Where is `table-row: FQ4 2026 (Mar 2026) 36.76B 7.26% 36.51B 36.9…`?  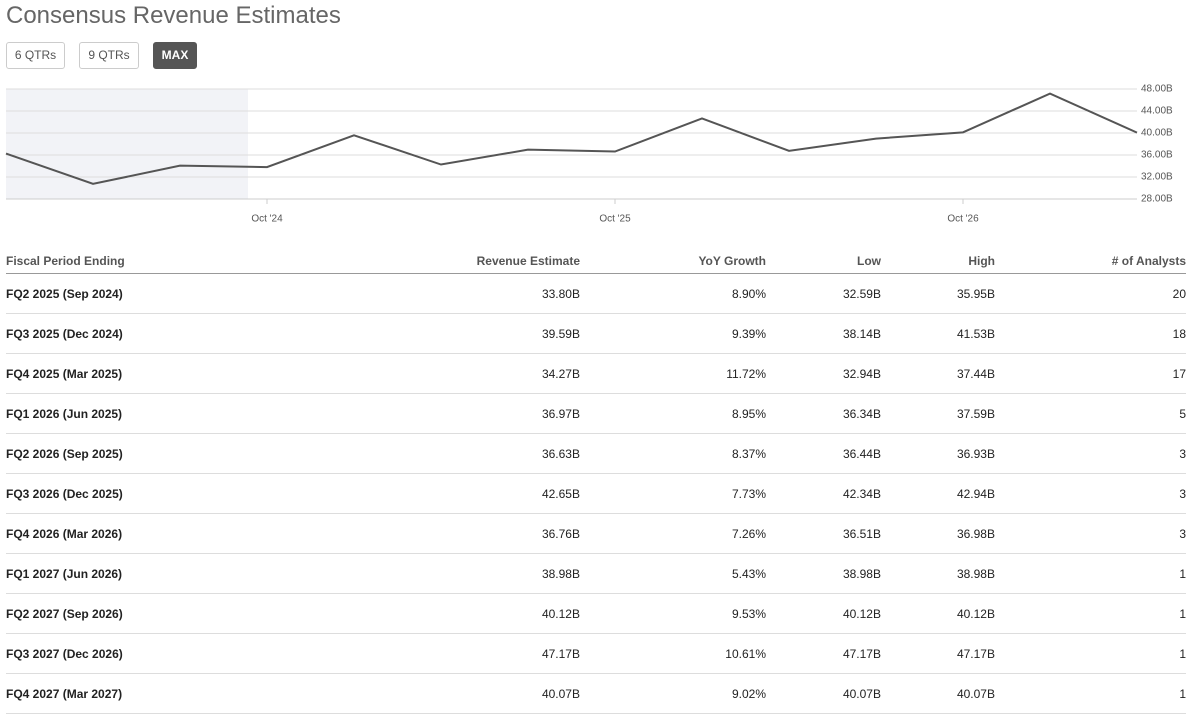 table-row: FQ4 2026 (Mar 2026) 36.76B 7.26% 36.51B 36.9… is located at coordinates (596, 533).